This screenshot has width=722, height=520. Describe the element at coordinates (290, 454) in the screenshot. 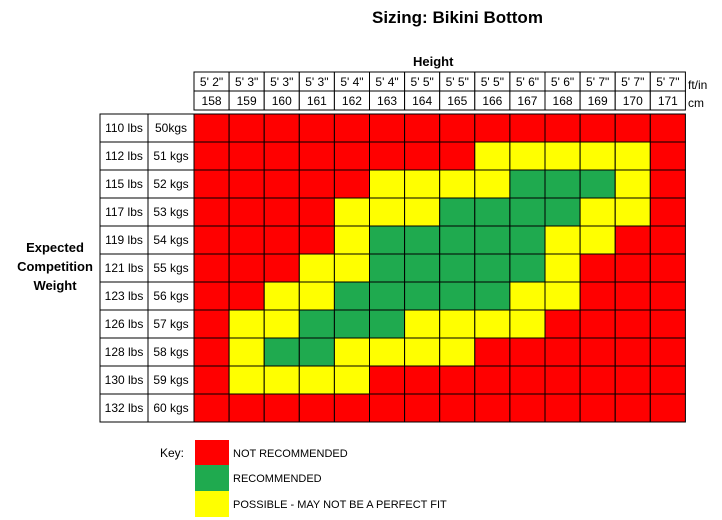

I see `key-label-not-recommended: NOT RECOMMENDED` at that location.